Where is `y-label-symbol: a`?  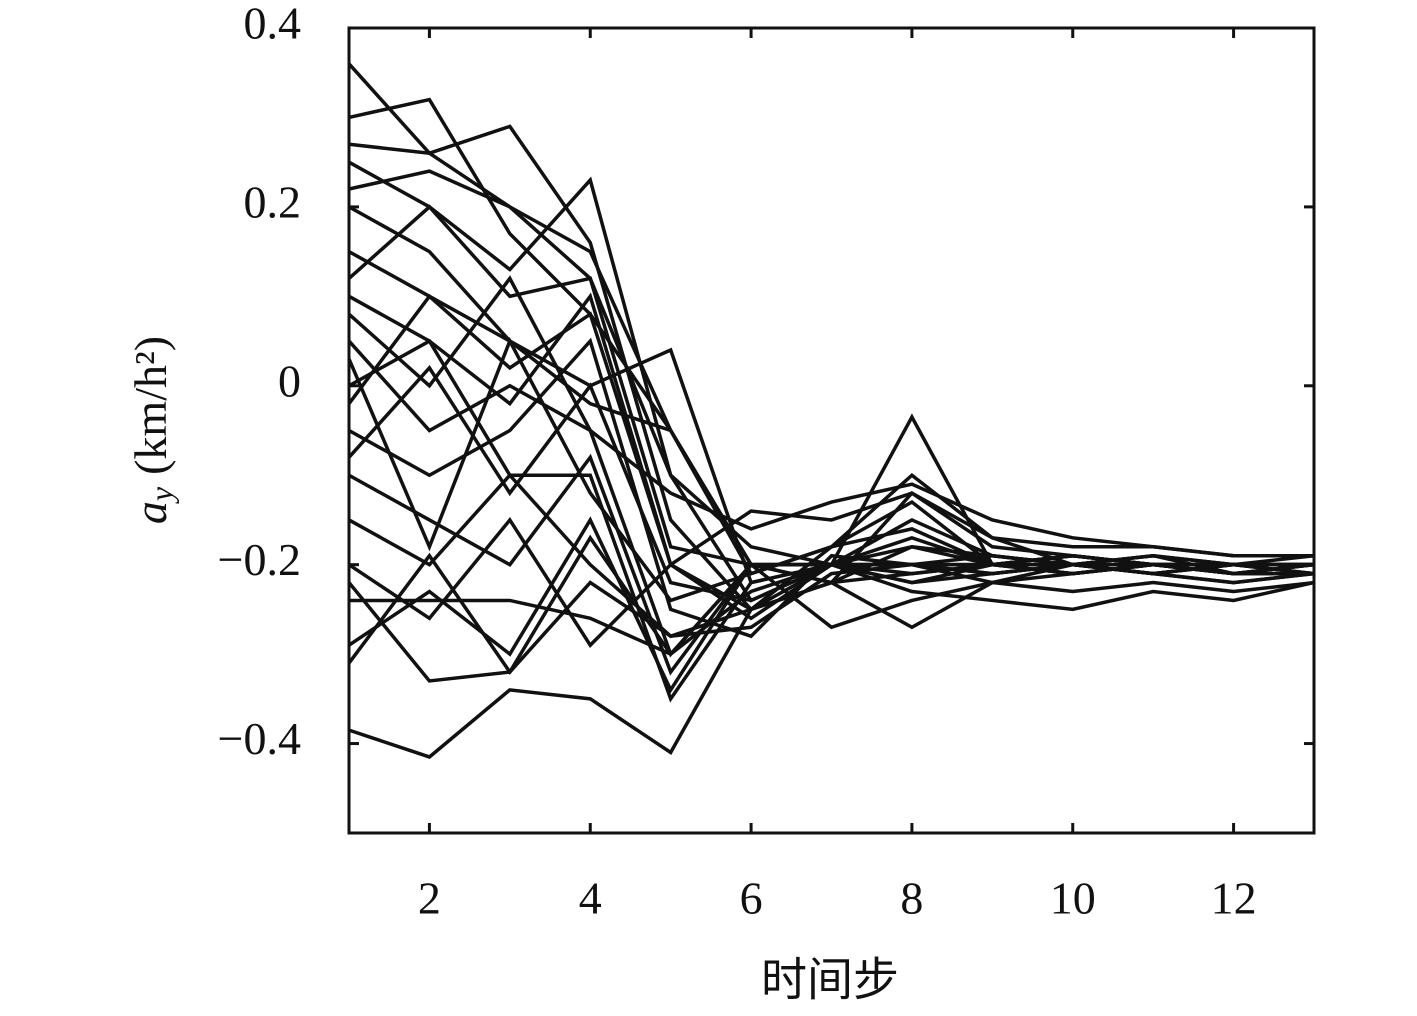 y-label-symbol: a is located at coordinates (150, 512).